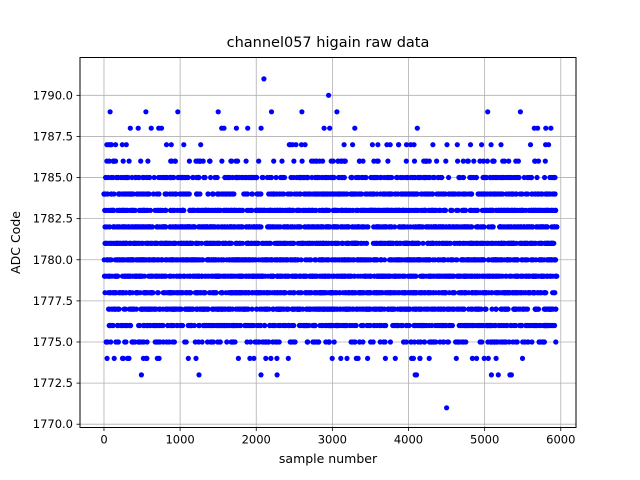 This screenshot has width=640, height=480. I want to click on outlier-point, so click(218, 112).